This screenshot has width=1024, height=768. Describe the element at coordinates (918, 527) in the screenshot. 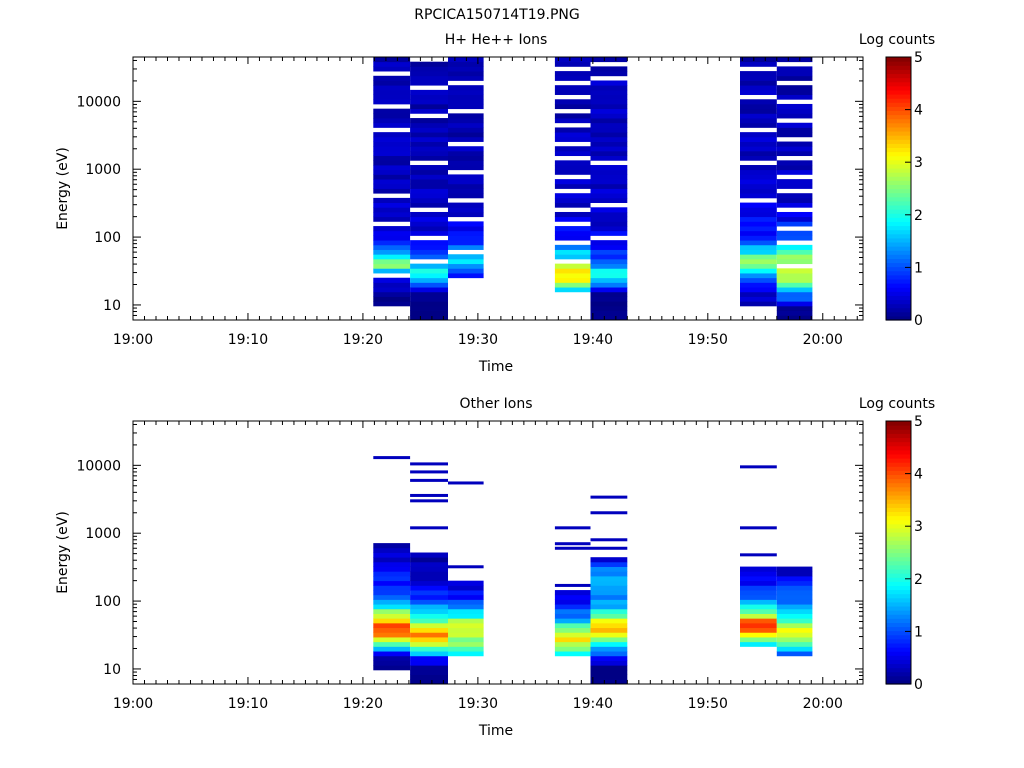

I see `colorbar-tick-label: 3` at that location.